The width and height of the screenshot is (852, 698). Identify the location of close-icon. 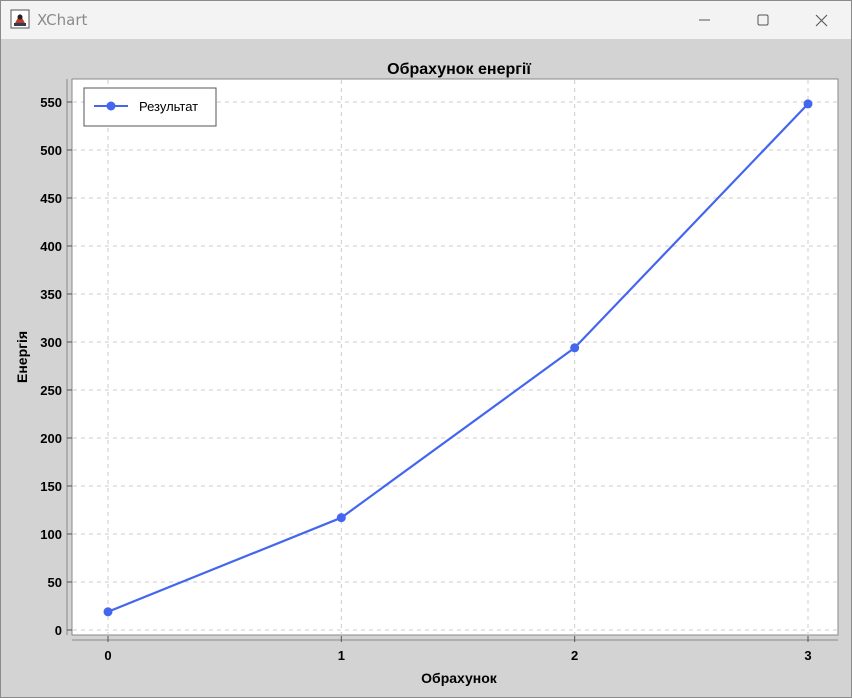
(821, 20).